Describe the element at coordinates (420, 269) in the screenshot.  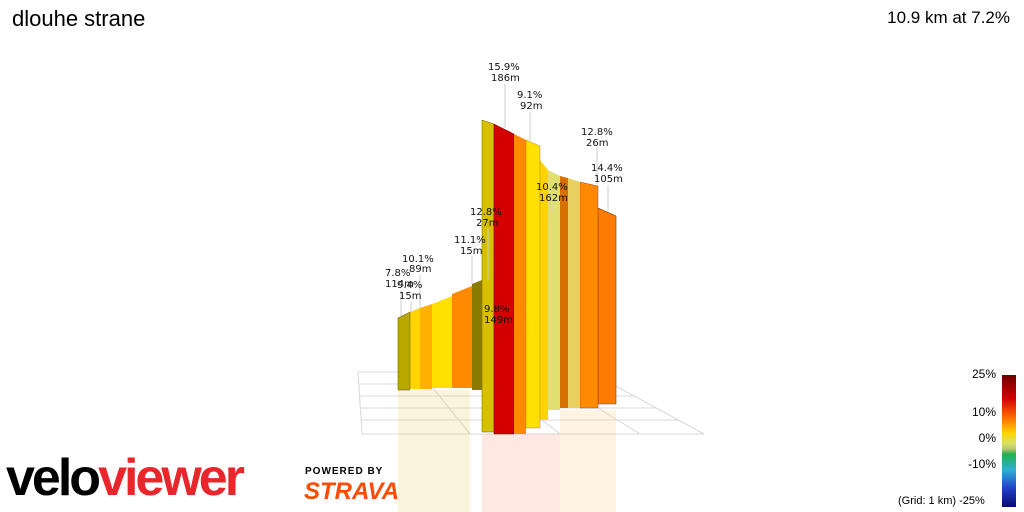
I see `segment-2-length: 89m` at that location.